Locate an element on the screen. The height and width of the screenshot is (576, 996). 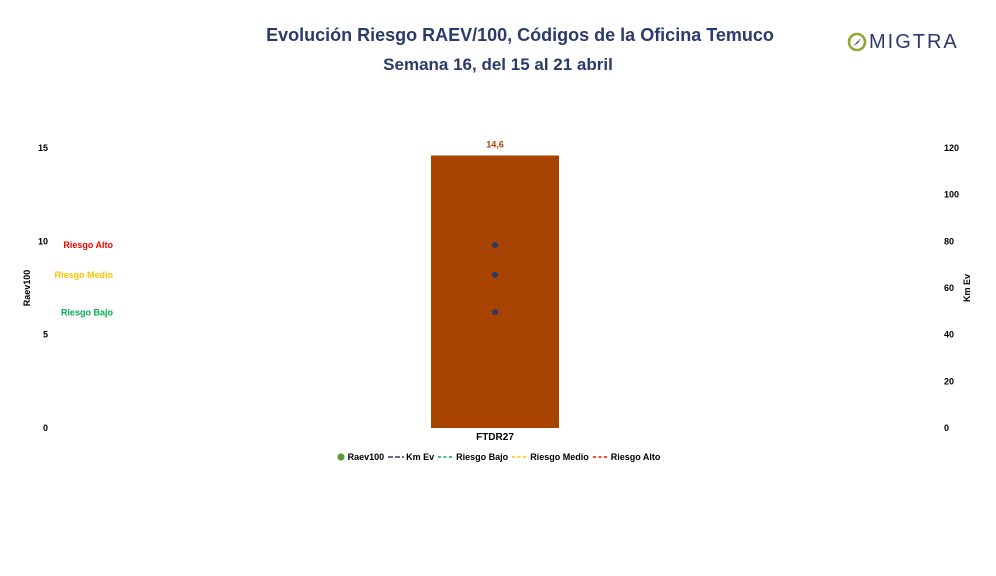
left-axis: 0 5 10 15 is located at coordinates (43, 288).